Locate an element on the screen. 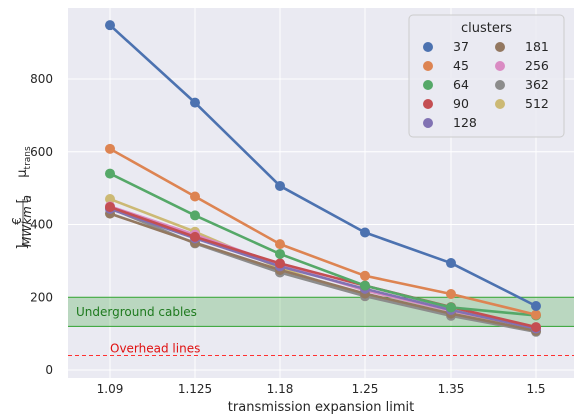  svg-text: μtrans is located at coordinates (24, 162).